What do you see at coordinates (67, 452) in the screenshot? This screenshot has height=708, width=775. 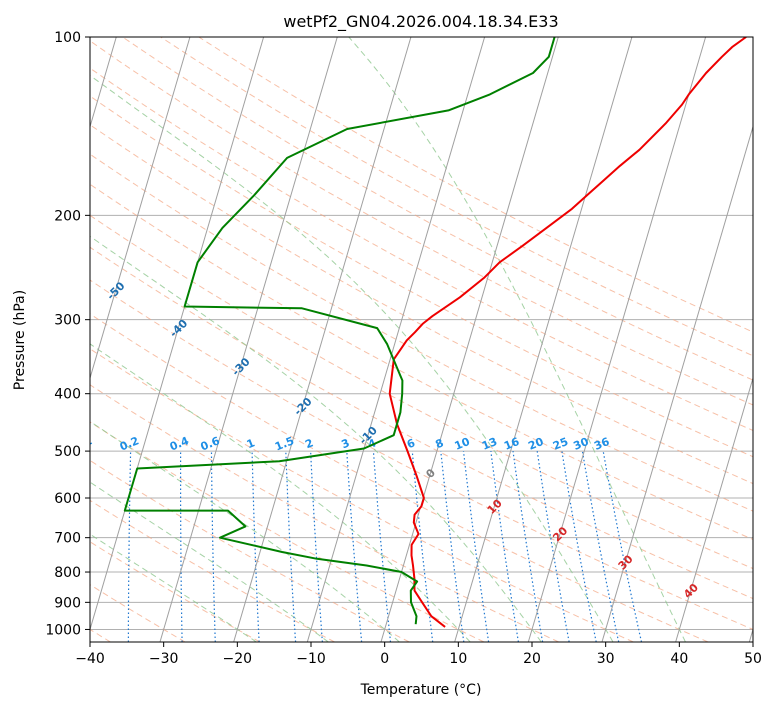 I see `y-tick-label: 500` at bounding box center [67, 452].